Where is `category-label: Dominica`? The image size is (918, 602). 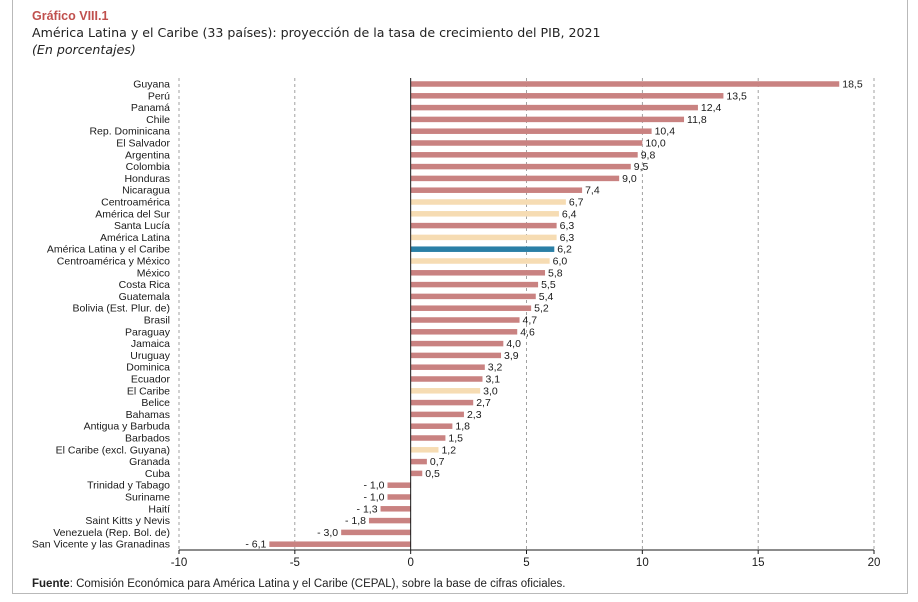 category-label: Dominica is located at coordinates (148, 368).